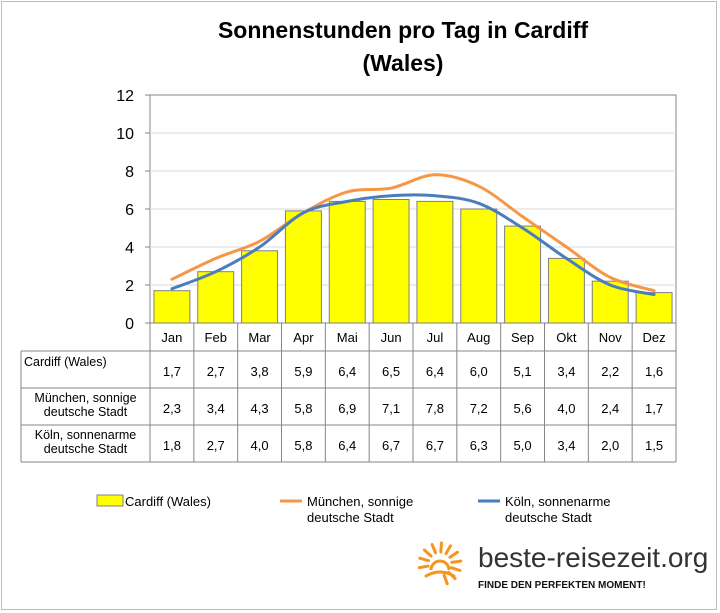 This screenshot has width=720, height=613. Describe the element at coordinates (391, 408) in the screenshot. I see `table-cell: 7,1` at that location.